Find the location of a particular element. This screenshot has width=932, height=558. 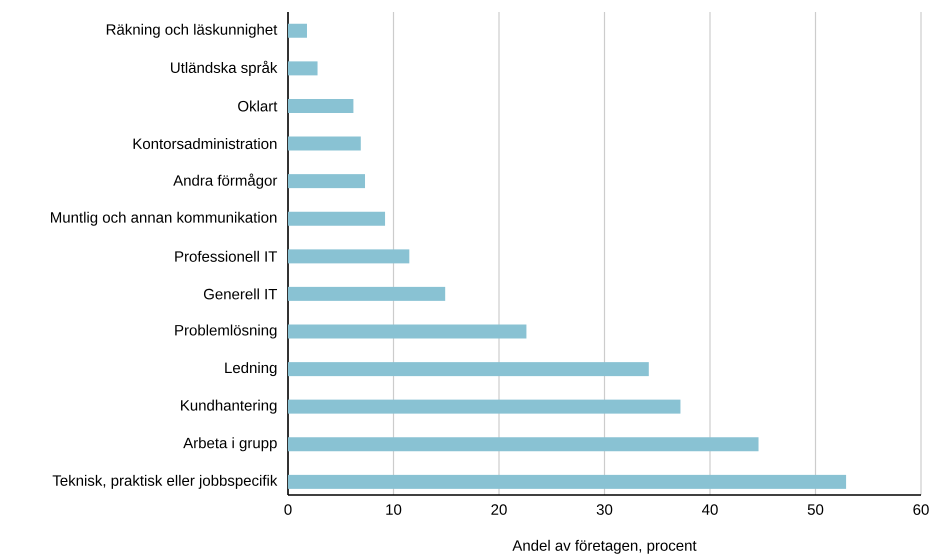

y-tick-label: Utländska språk is located at coordinates (224, 68).